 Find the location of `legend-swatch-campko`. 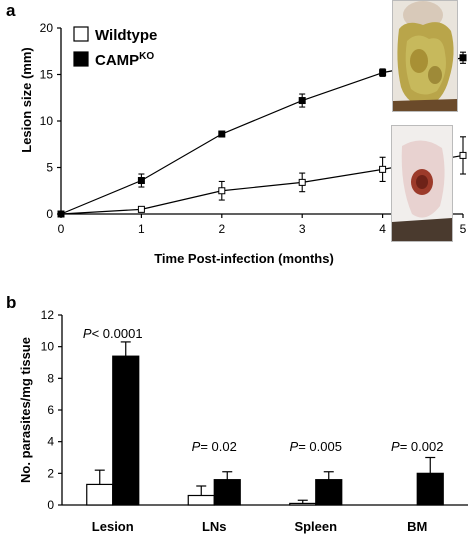

legend-swatch-campko is located at coordinates (81, 59).